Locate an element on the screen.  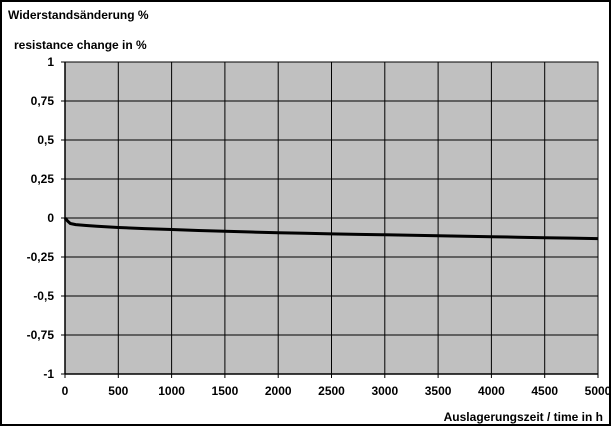
series-line is located at coordinates (331, 229).